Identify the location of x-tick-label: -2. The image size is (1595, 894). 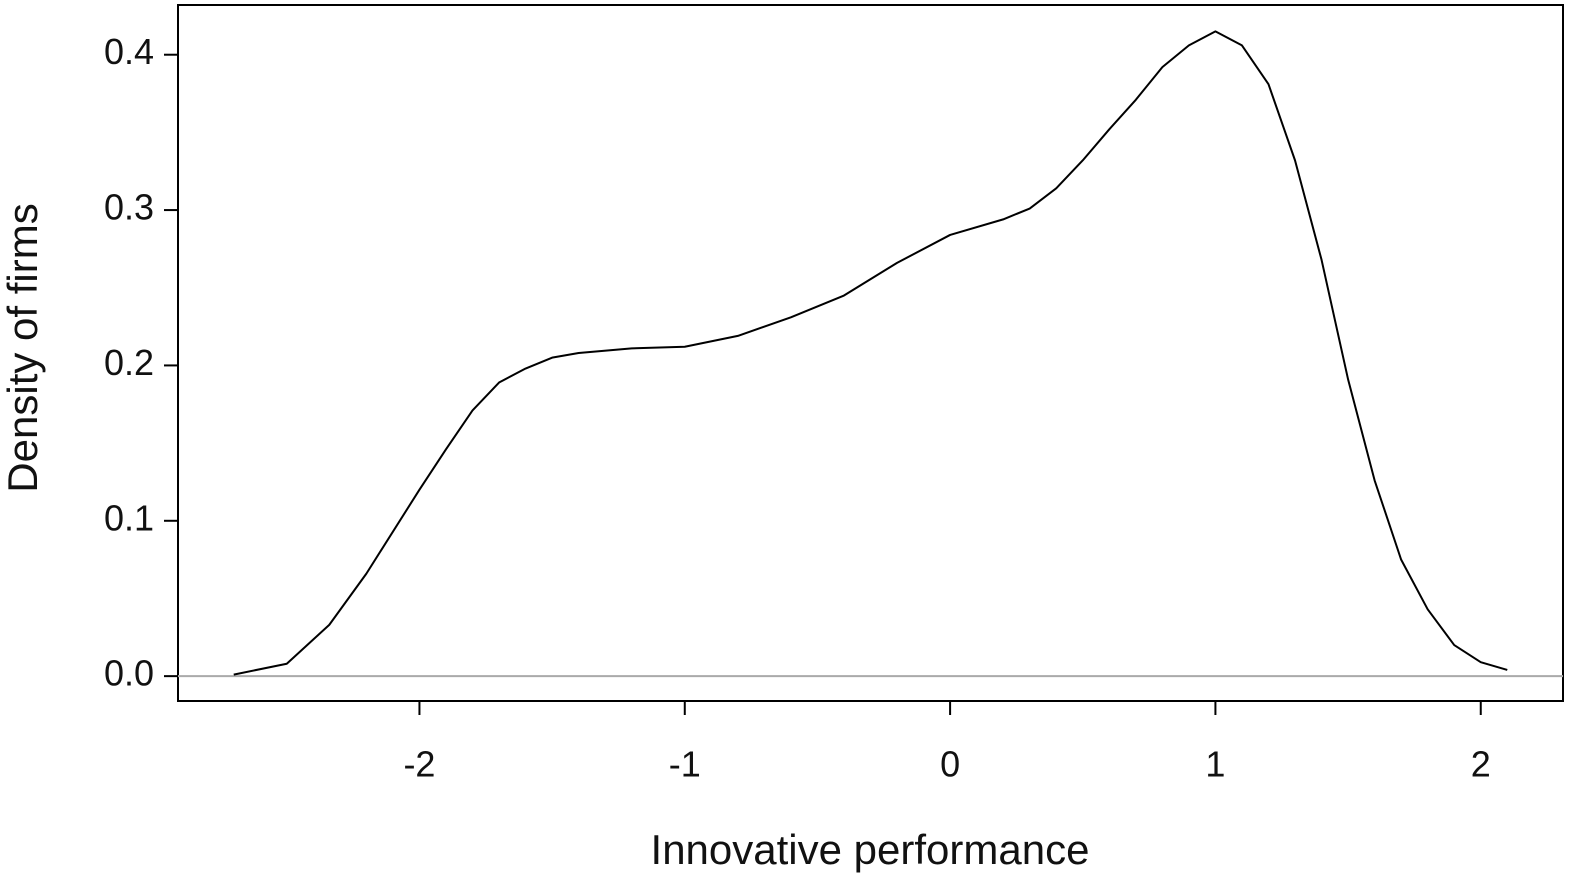
(419, 764).